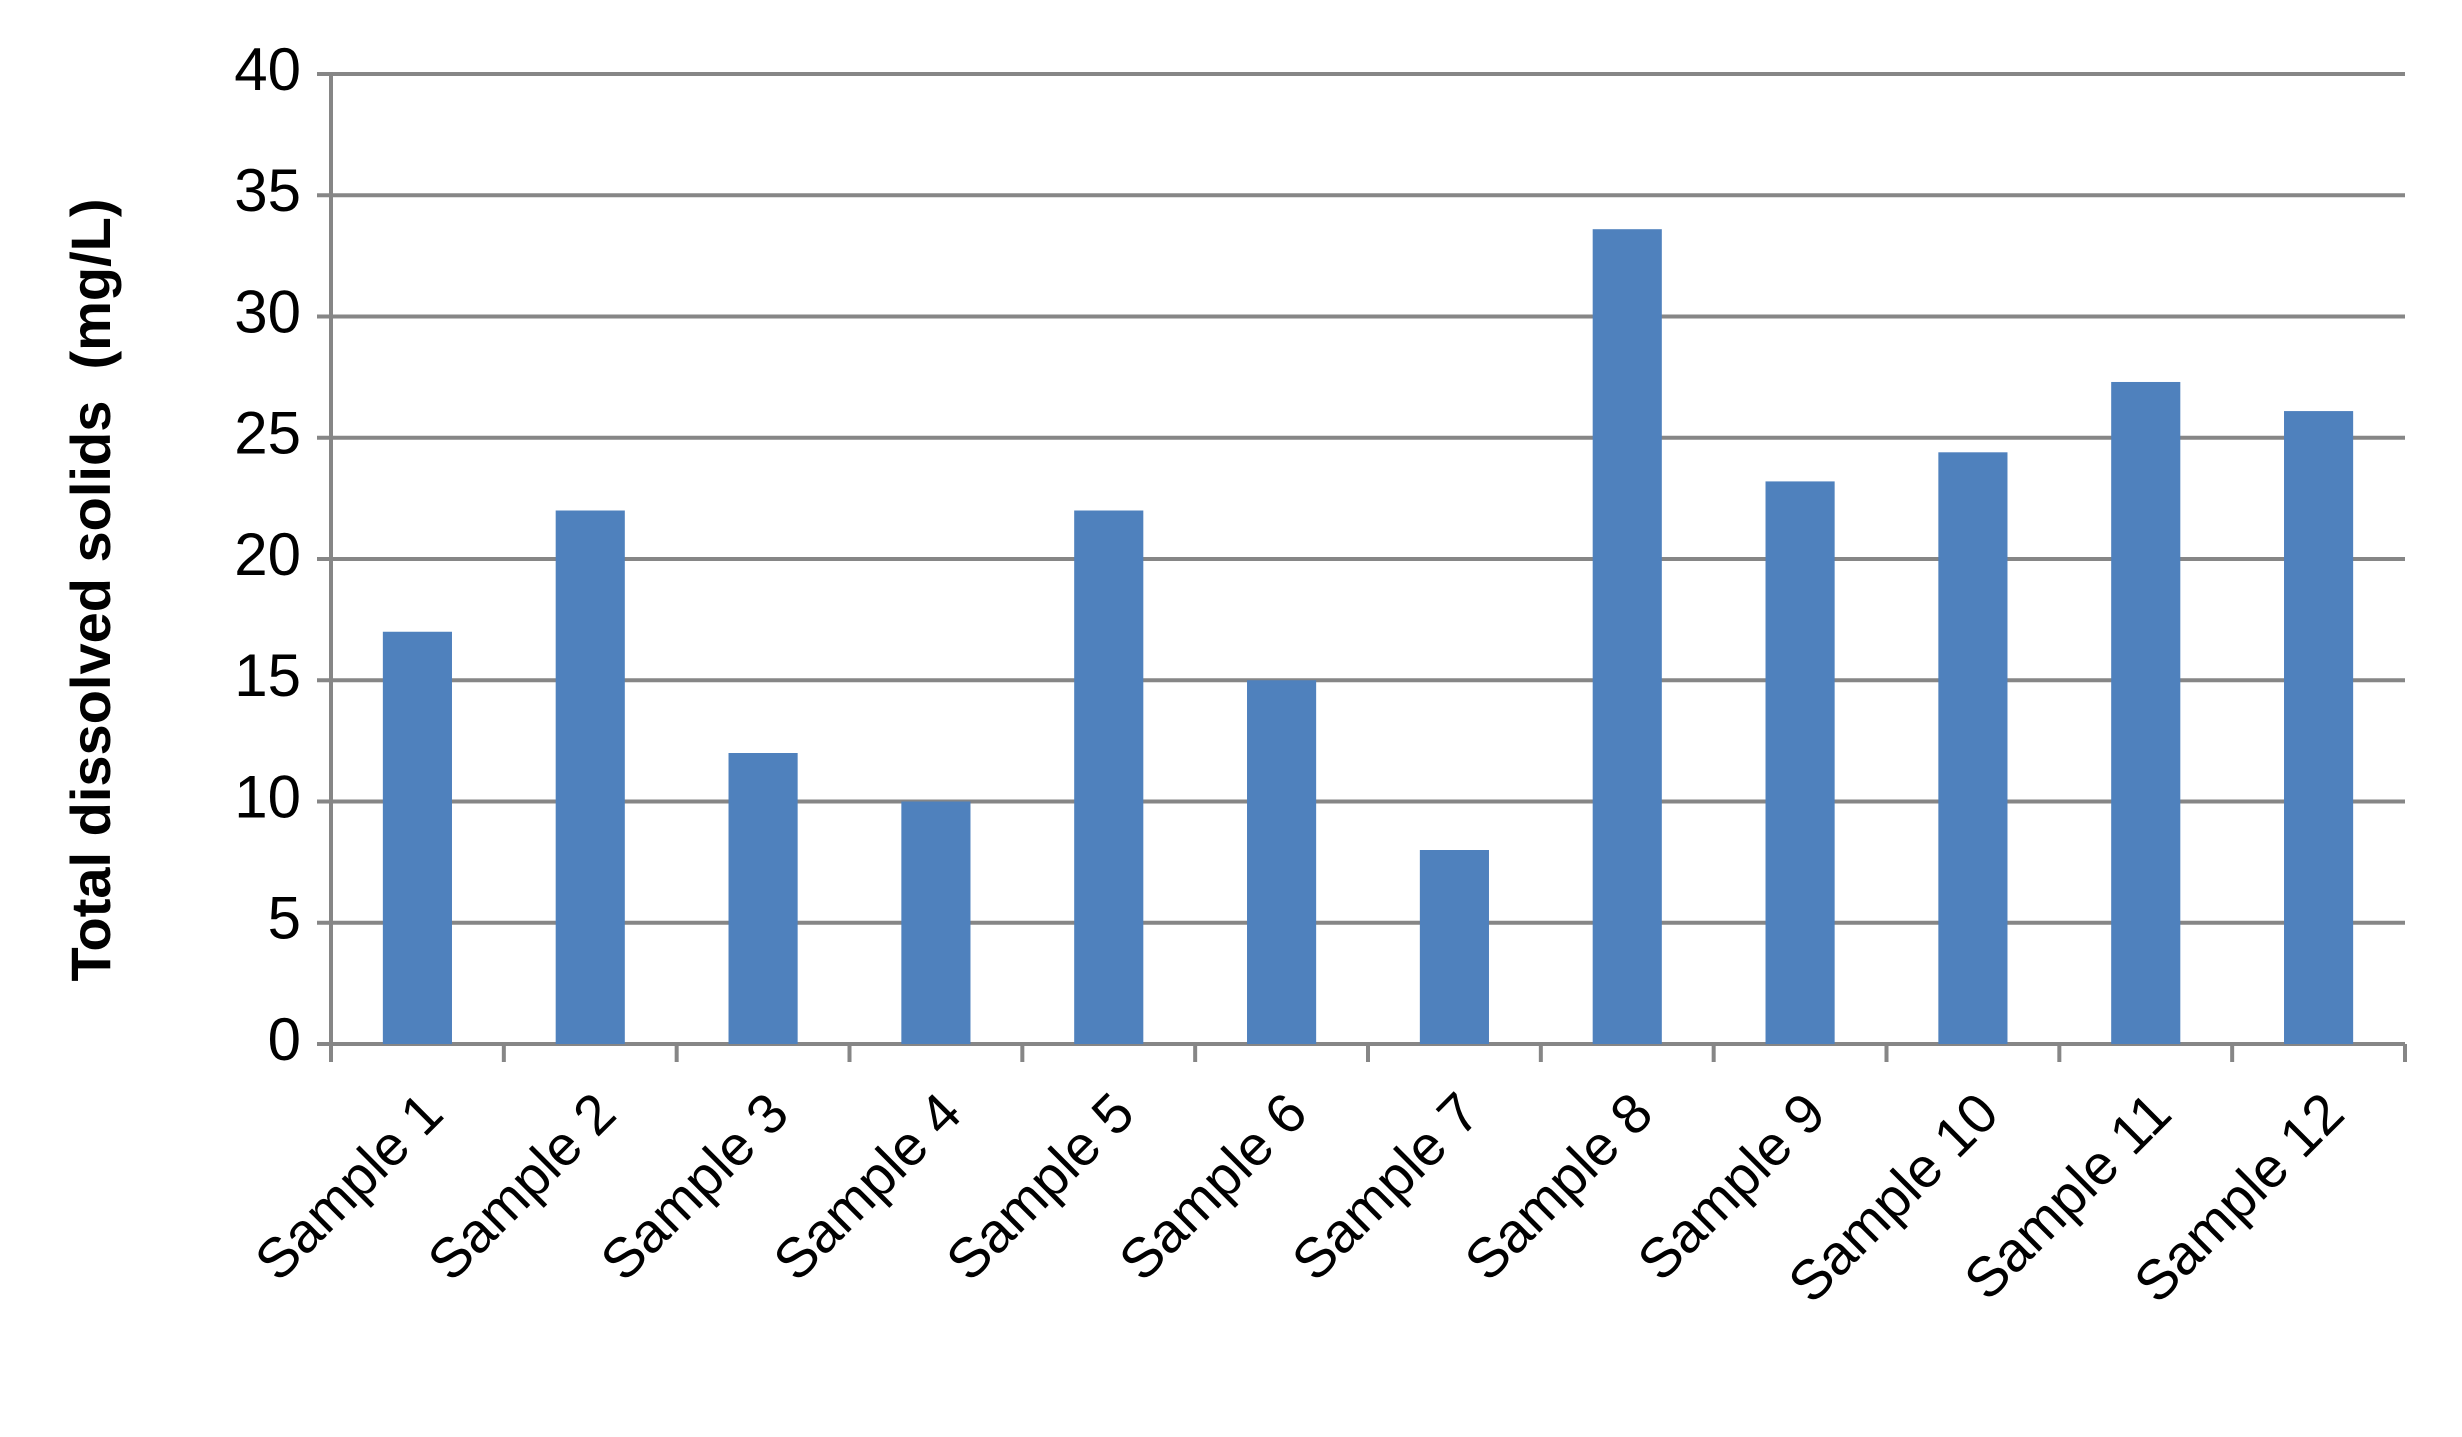  What do you see at coordinates (267, 433) in the screenshot?
I see `y-tick-label: 25` at bounding box center [267, 433].